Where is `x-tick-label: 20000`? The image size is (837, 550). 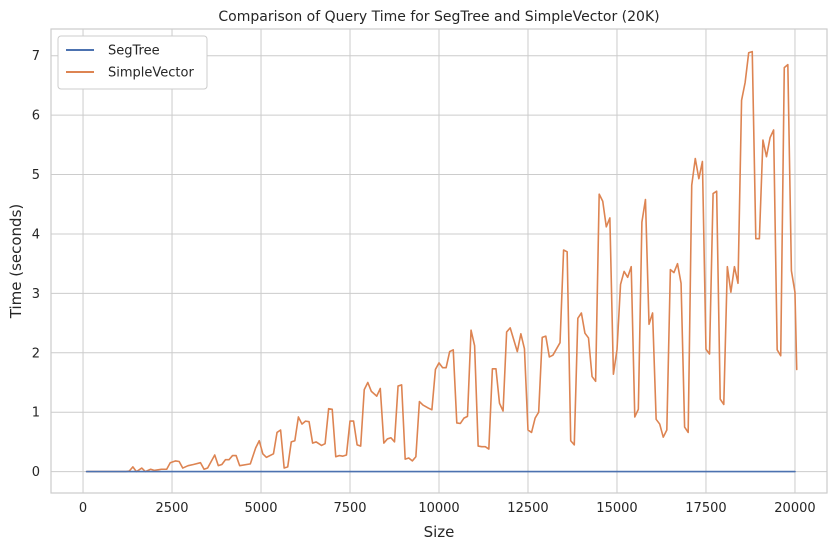 x-tick-label: 20000 is located at coordinates (794, 508).